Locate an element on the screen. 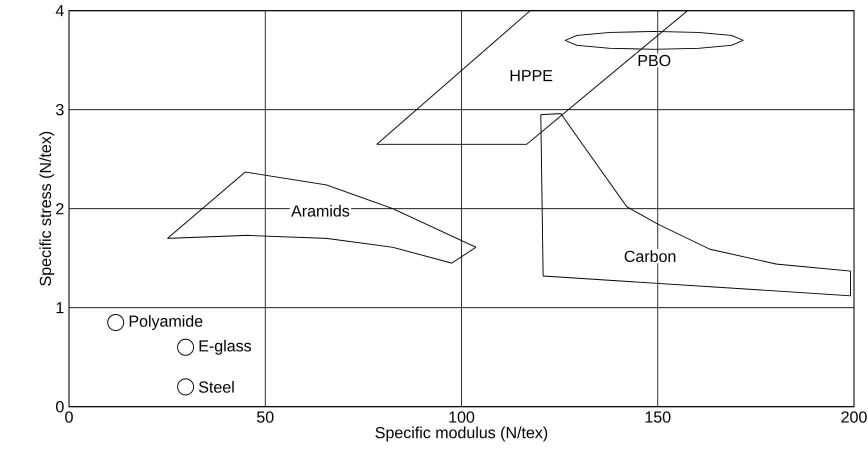 The height and width of the screenshot is (476, 868). series-label: Carbon is located at coordinates (650, 256).